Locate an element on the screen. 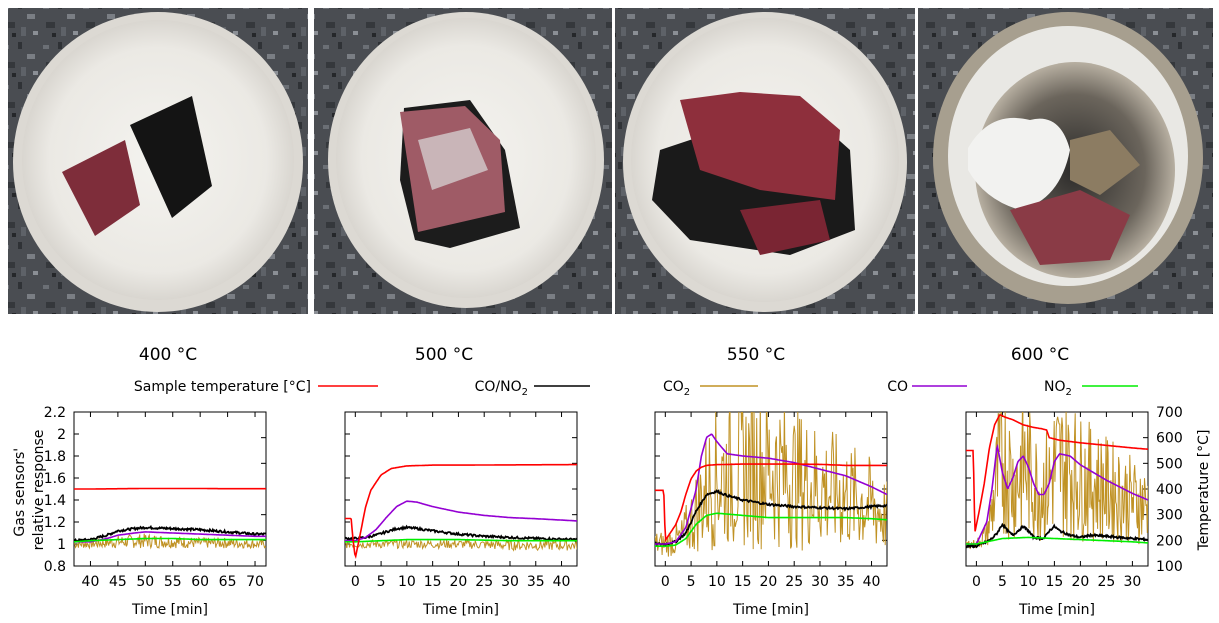 The width and height of the screenshot is (1219, 623). y-tick-label: 1.6 is located at coordinates (55, 479).